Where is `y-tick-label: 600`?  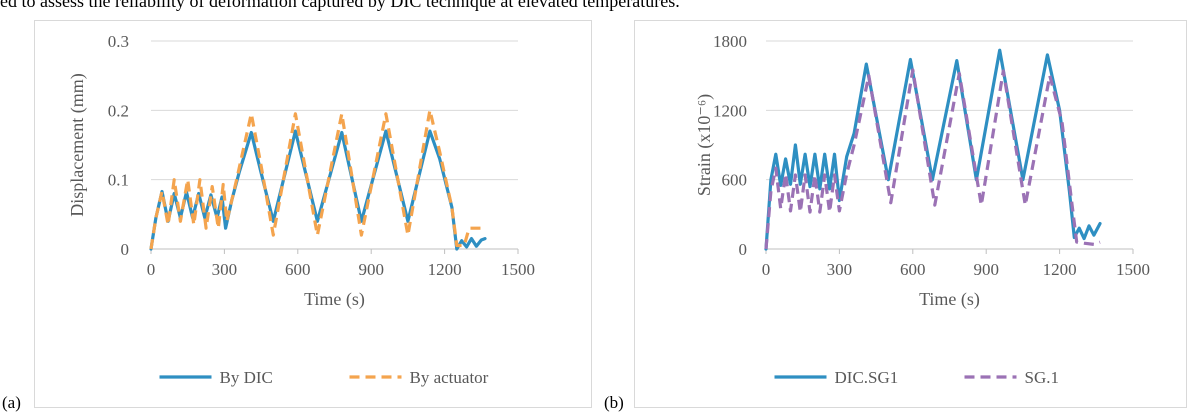 y-tick-label: 600 is located at coordinates (735, 180).